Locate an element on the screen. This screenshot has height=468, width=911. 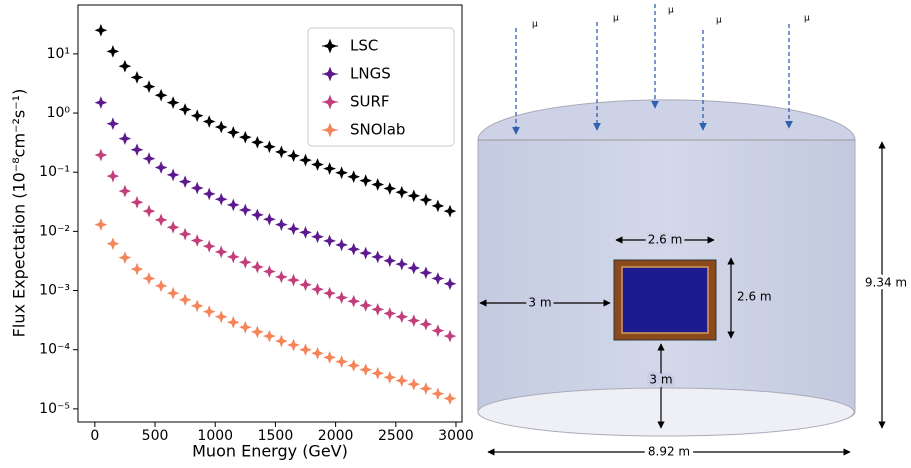
y-axis-label: Flux Expectation (10⁻⁸cm⁻²s⁻¹) is located at coordinates (19, 213).